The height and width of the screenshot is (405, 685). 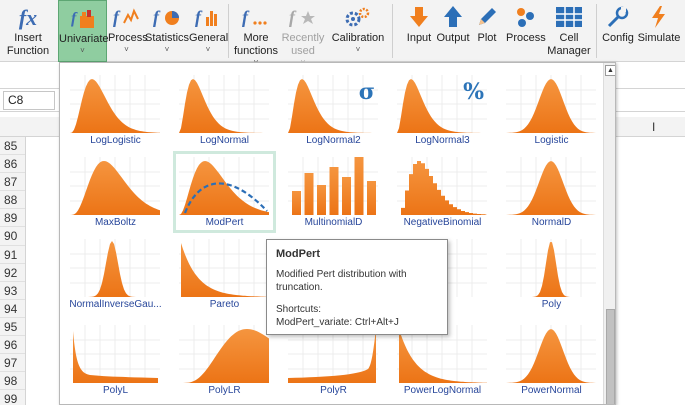 I want to click on process-fx-icon: f, so click(x=126, y=15).